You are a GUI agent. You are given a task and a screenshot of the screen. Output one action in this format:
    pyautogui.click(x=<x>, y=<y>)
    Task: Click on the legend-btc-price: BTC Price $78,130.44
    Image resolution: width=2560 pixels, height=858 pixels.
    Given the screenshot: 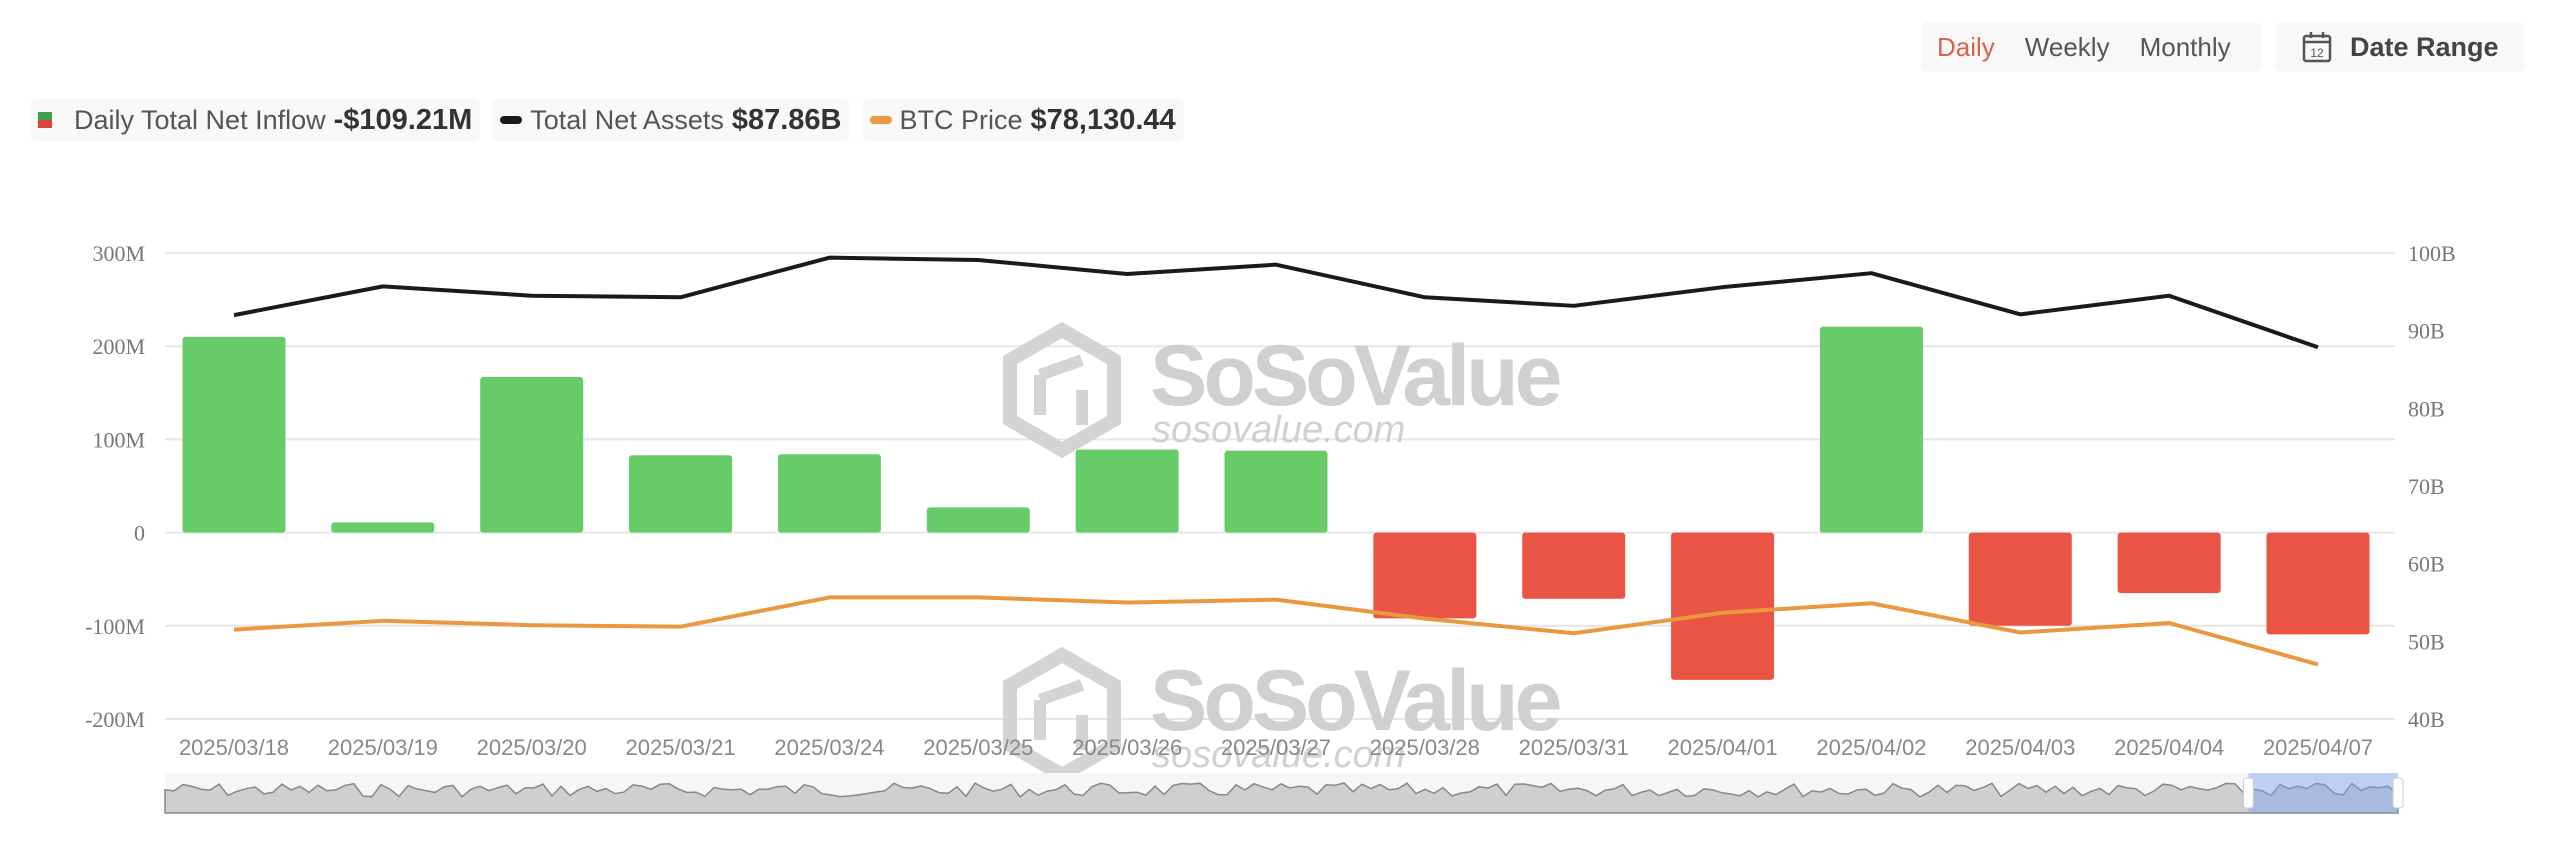 What is the action you would take?
    pyautogui.click(x=1022, y=120)
    